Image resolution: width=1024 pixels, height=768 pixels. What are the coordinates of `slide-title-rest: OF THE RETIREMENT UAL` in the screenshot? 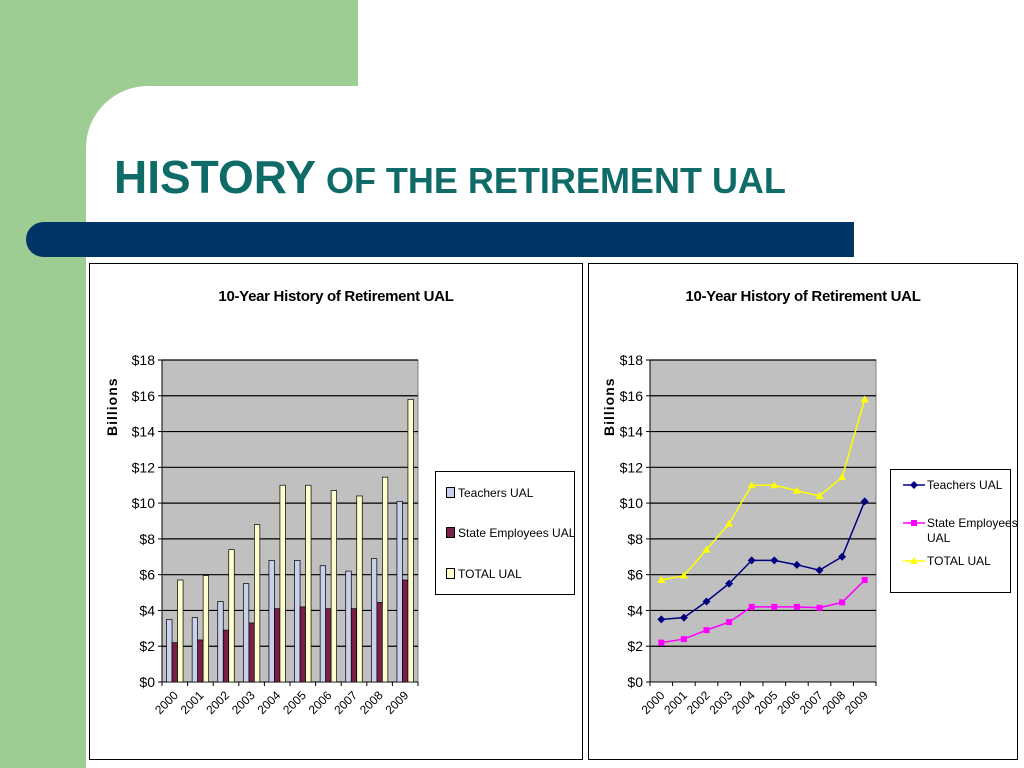 It's located at (550, 180).